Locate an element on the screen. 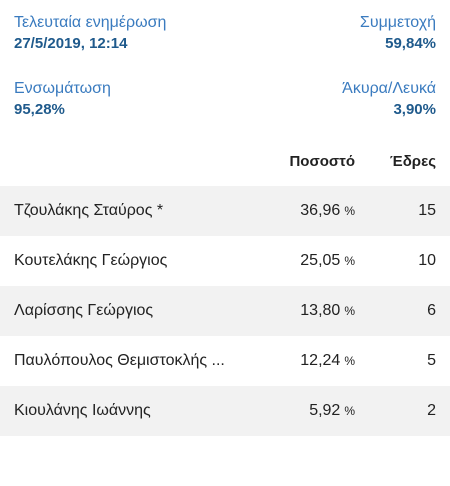 The width and height of the screenshot is (450, 486). integration-value: 95,28% is located at coordinates (39, 109).